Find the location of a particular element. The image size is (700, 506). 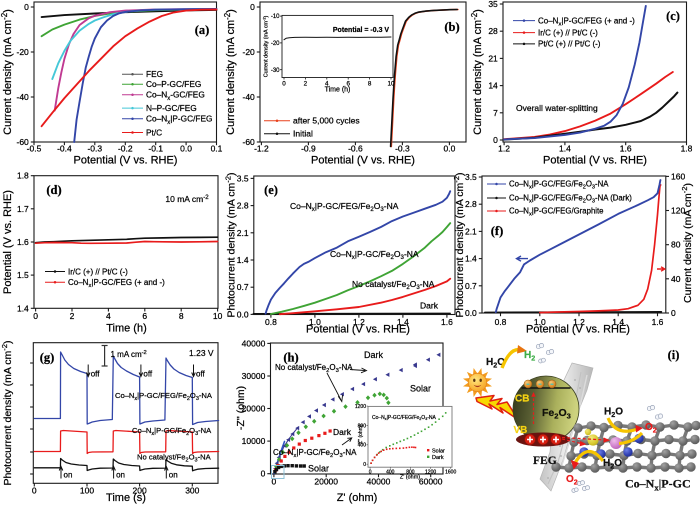

svg-text: Initial is located at coordinates (303, 134).